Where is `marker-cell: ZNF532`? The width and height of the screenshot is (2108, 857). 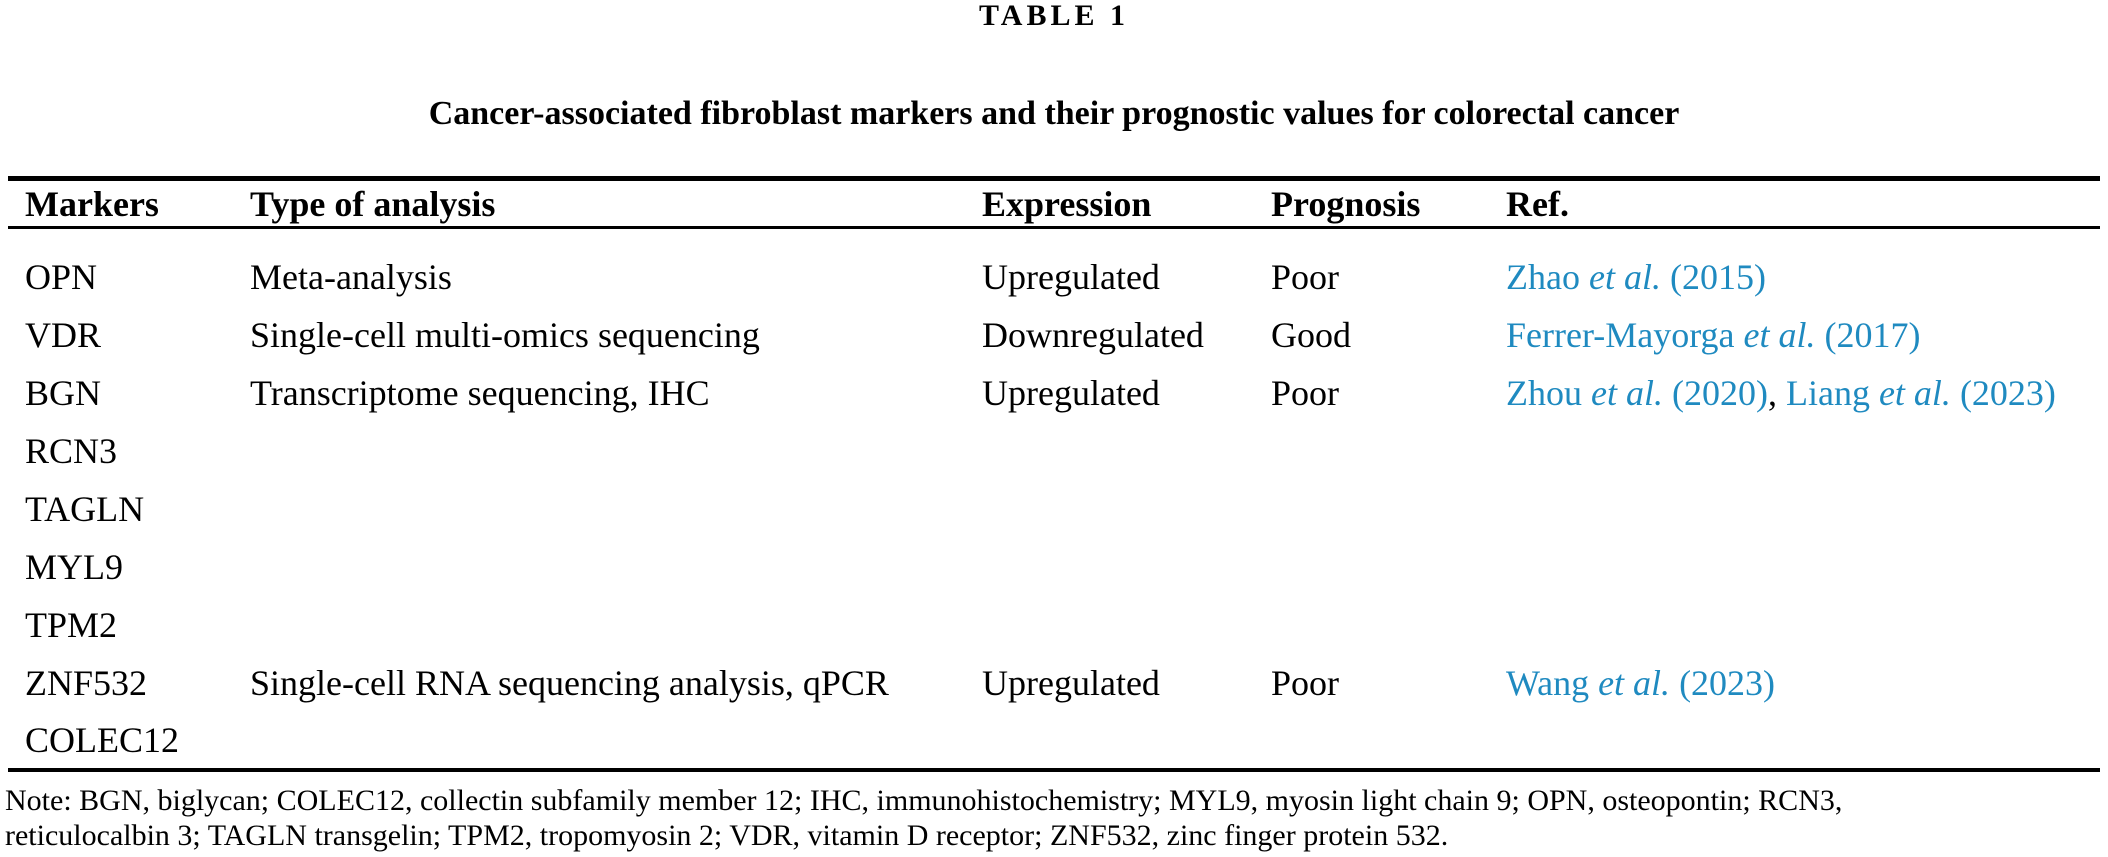
marker-cell: ZNF532 is located at coordinates (86, 682).